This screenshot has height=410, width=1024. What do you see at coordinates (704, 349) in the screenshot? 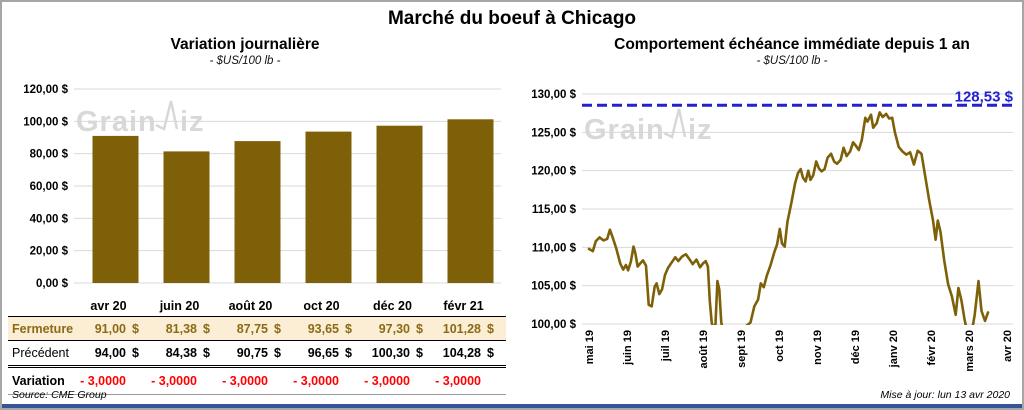
I see `x-tick-label: août 19` at bounding box center [704, 349].